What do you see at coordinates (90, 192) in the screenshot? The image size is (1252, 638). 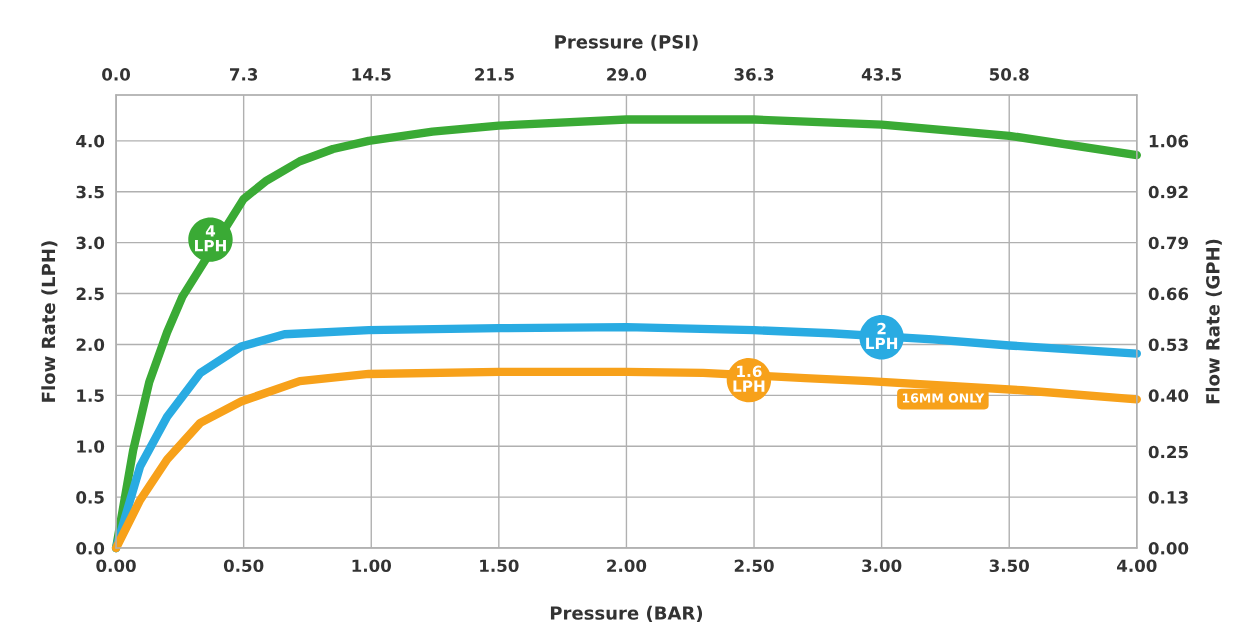 I see `y-tick-label: 3.5` at bounding box center [90, 192].